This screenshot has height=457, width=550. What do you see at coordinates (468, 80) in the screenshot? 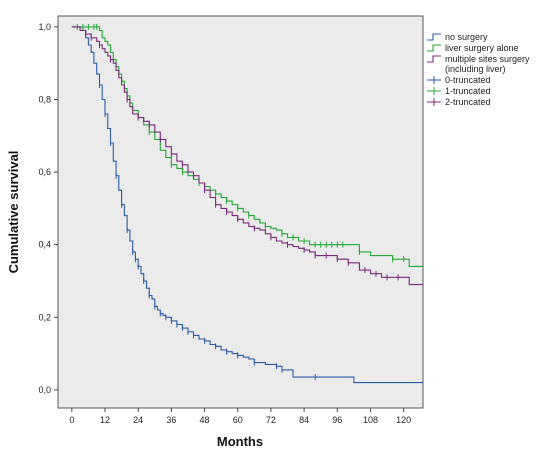
I see `legend-label: 0-truncated` at bounding box center [468, 80].